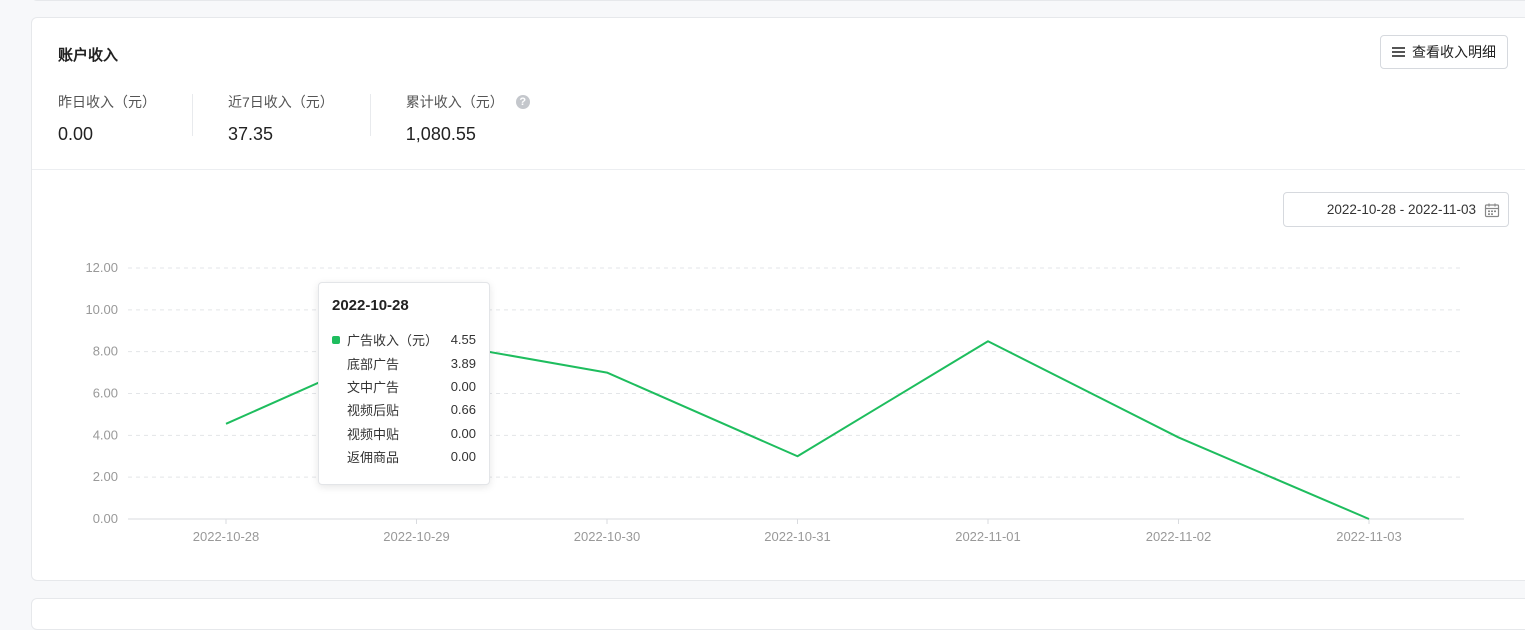  Describe the element at coordinates (399, 386) in the screenshot. I see `tooltip-row-name: 文中广告` at that location.